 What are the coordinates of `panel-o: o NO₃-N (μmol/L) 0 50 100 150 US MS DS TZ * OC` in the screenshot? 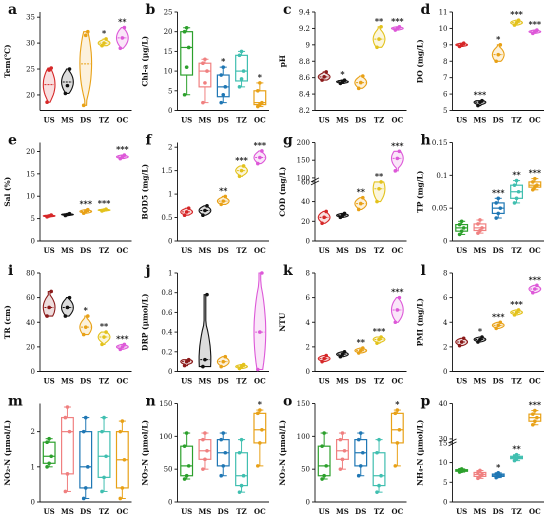 It's located at (342, 455).